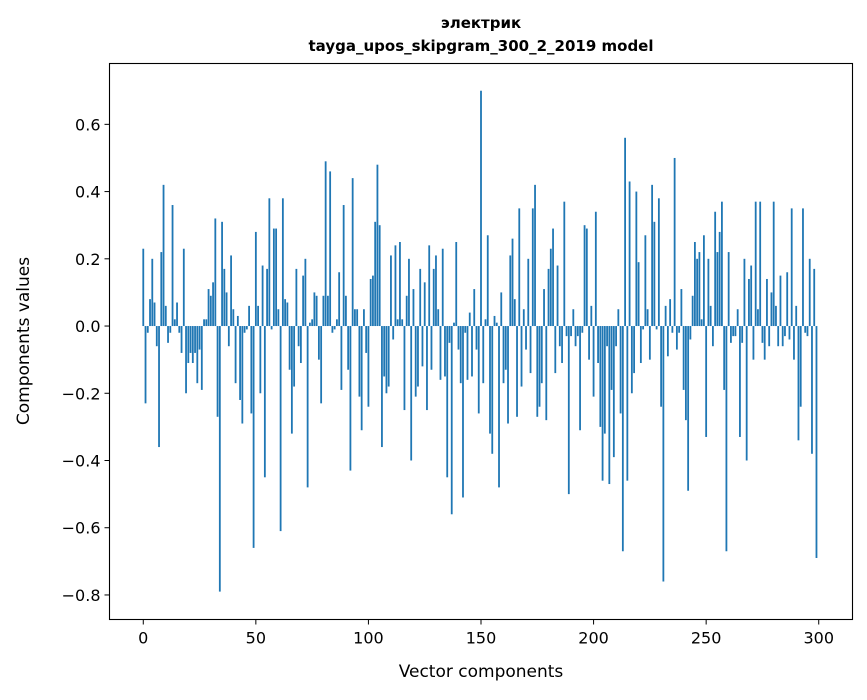 The height and width of the screenshot is (700, 867). Describe the element at coordinates (81, 595) in the screenshot. I see `y-tick-label: −0.8` at that location.